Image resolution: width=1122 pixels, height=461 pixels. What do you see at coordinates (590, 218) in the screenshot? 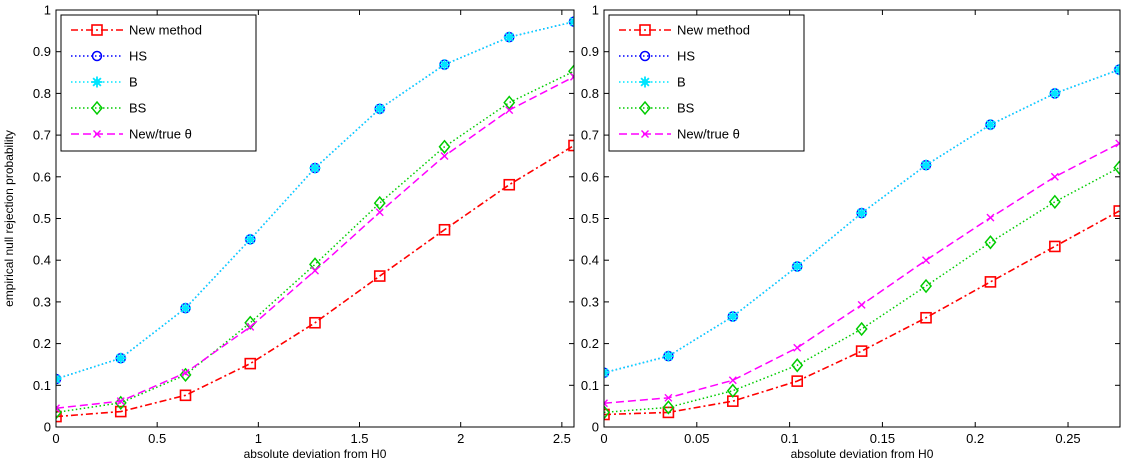
I see `y-tick-label: 0.5` at bounding box center [590, 218].